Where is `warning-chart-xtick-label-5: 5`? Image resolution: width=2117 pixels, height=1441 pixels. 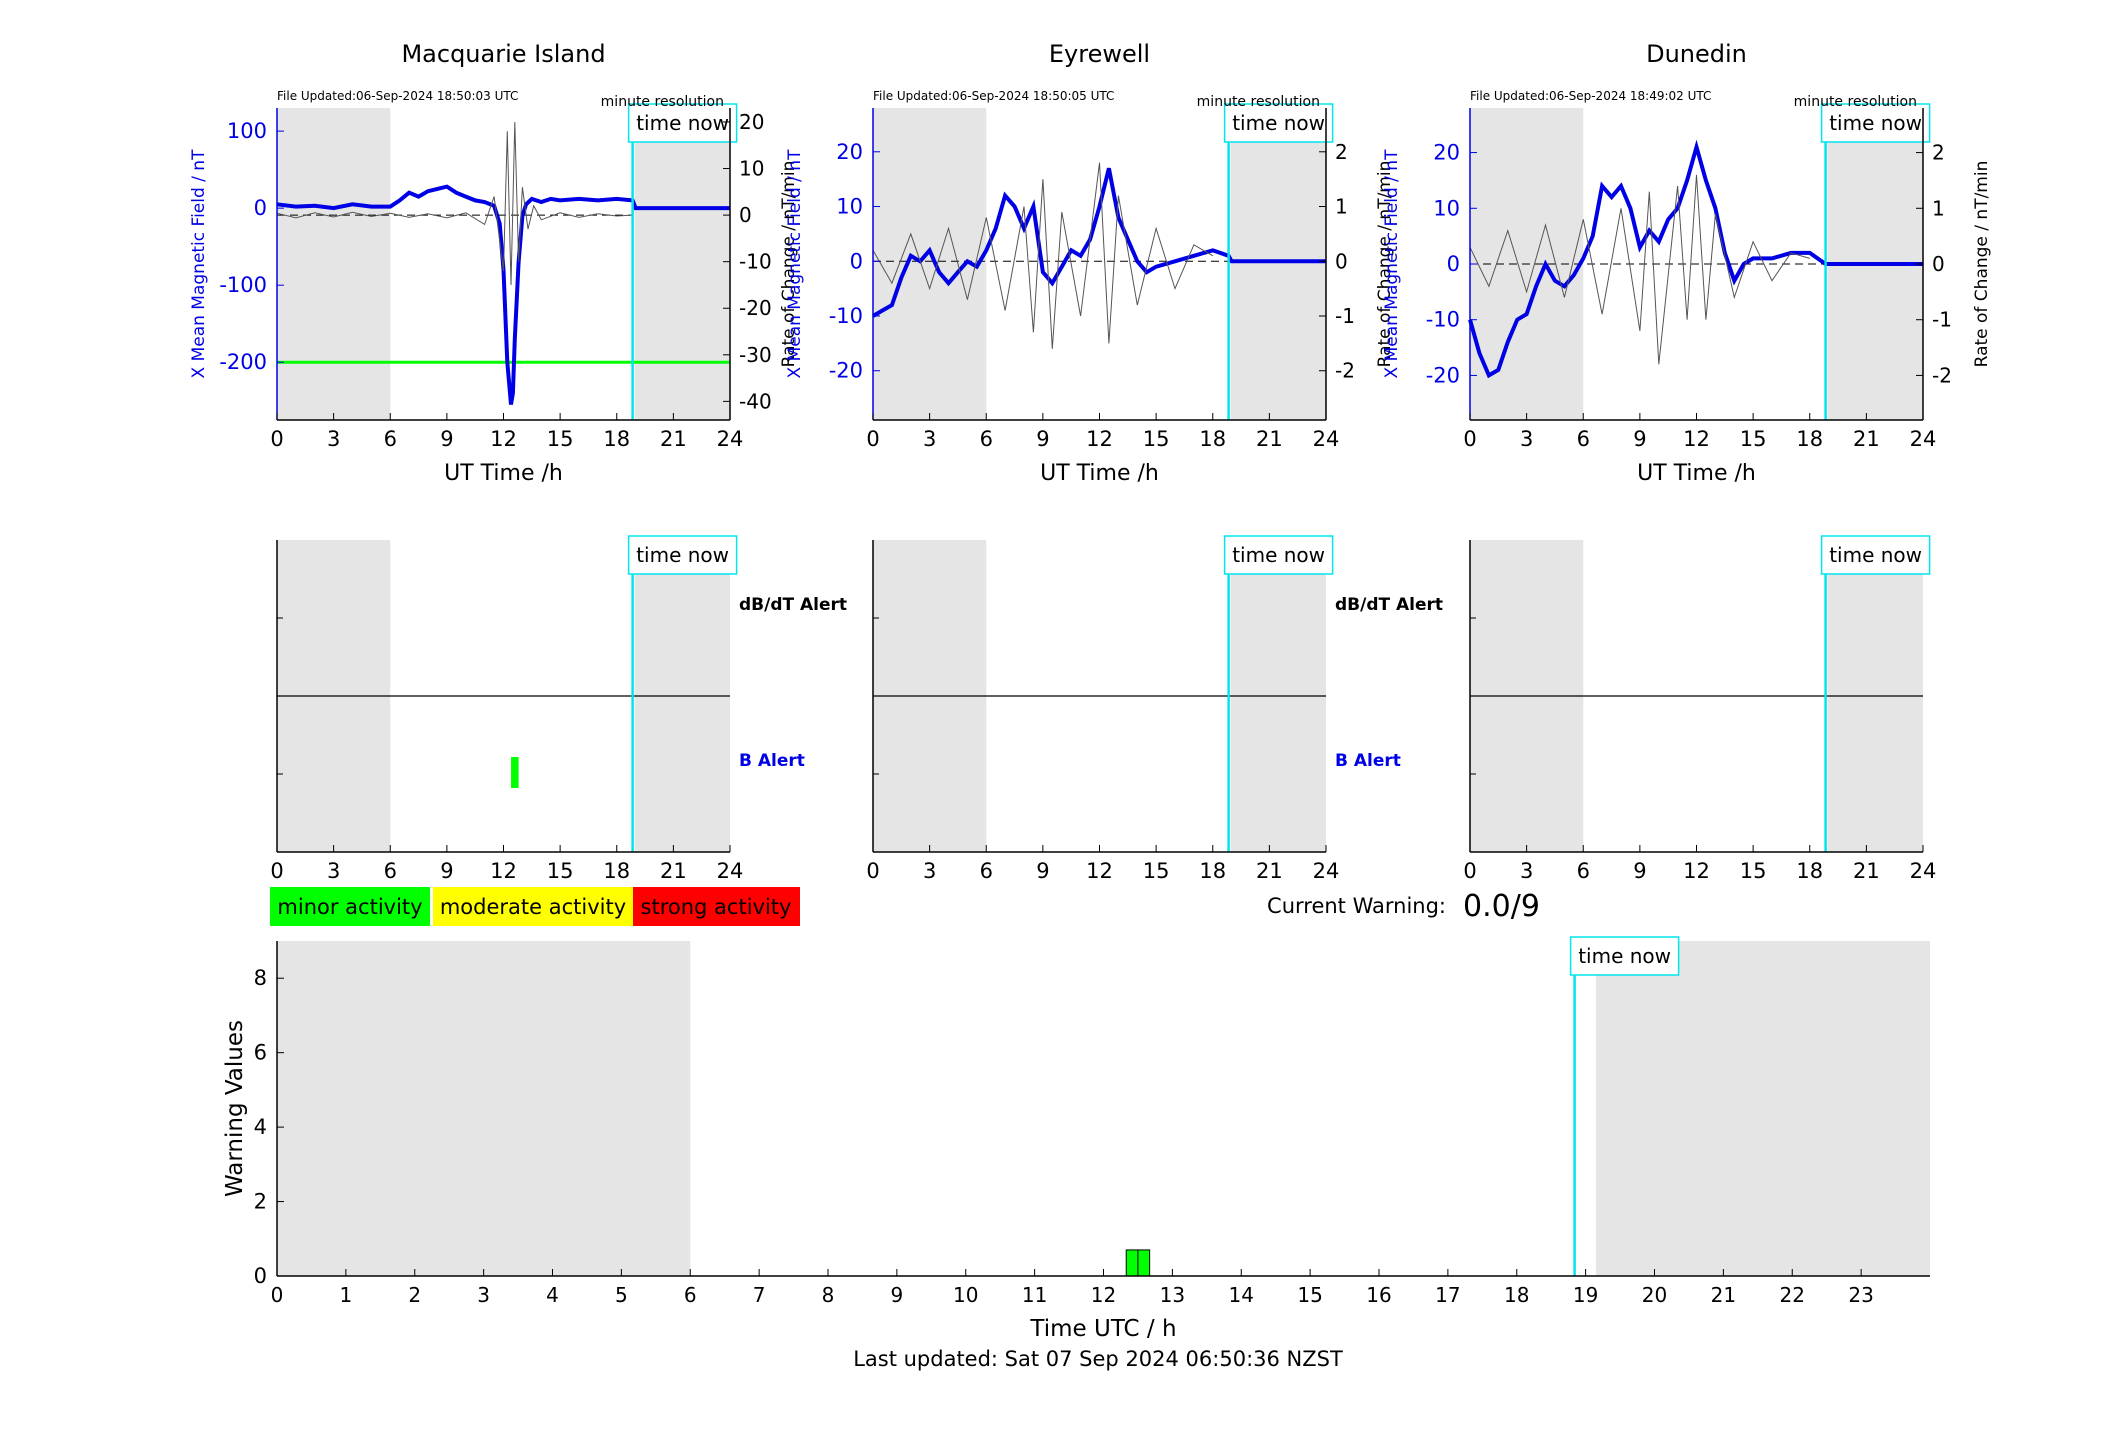
warning-chart-xtick-label-5: 5 is located at coordinates (621, 1295).